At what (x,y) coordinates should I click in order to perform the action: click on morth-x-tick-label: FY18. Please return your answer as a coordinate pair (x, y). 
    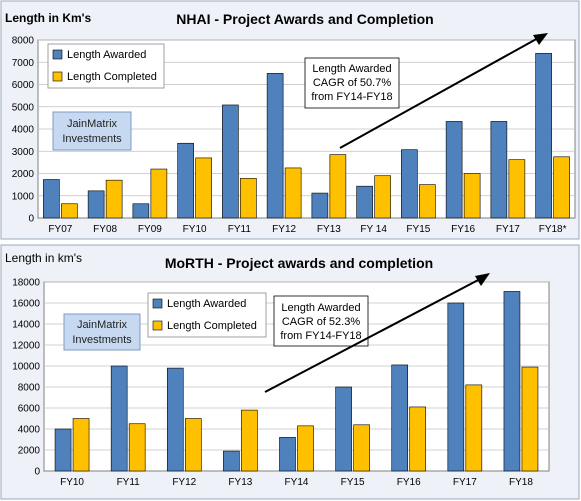
    Looking at the image, I should click on (521, 482).